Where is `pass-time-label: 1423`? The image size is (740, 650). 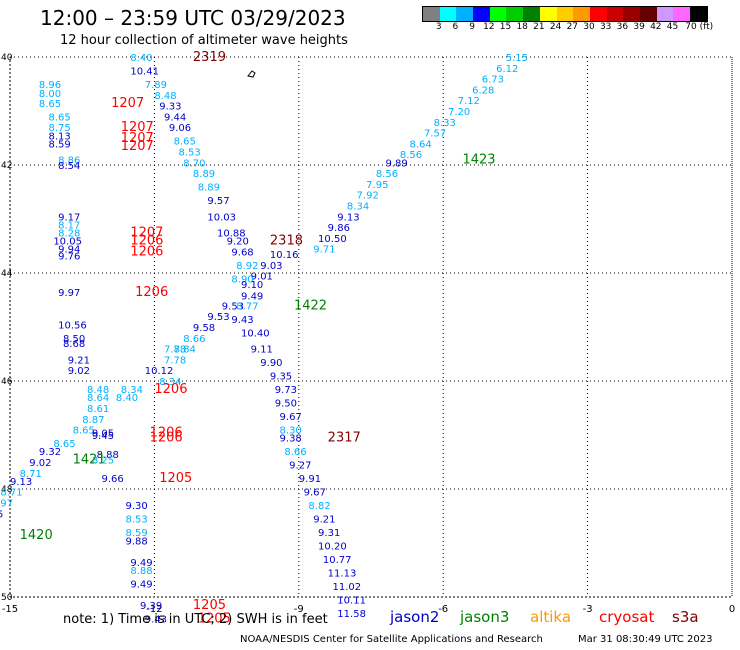
pass-time-label: 1423 is located at coordinates (478, 160).